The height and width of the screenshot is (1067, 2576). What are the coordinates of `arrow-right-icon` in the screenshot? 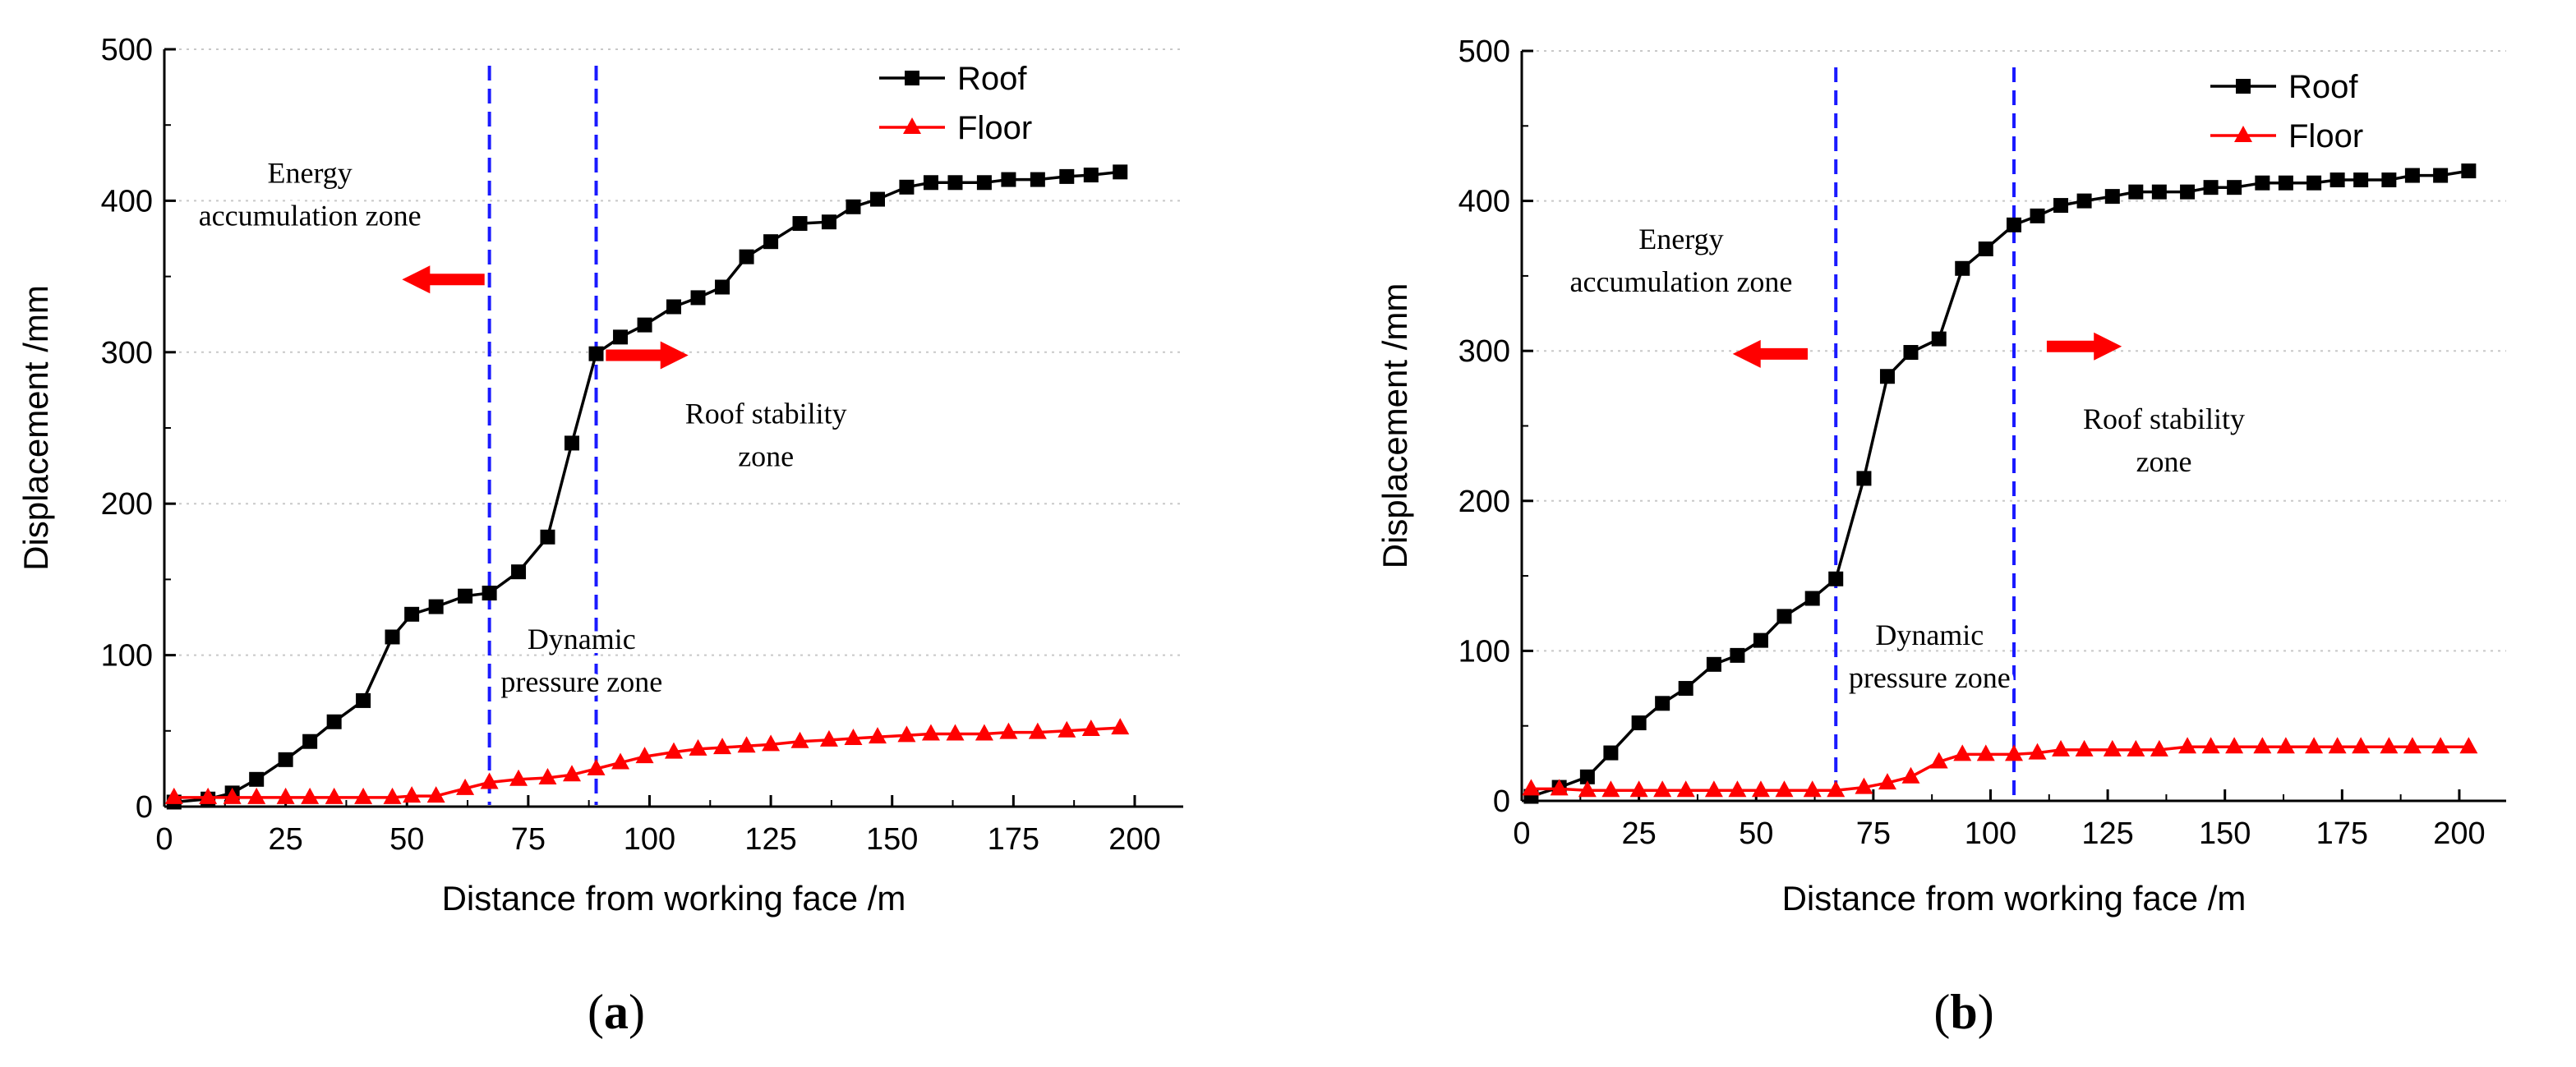 It's located at (2084, 346).